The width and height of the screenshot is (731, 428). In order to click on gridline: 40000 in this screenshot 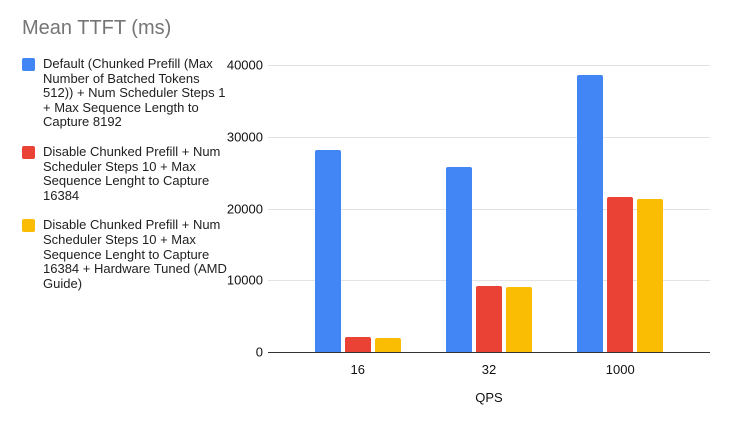, I will do `click(468, 65)`.